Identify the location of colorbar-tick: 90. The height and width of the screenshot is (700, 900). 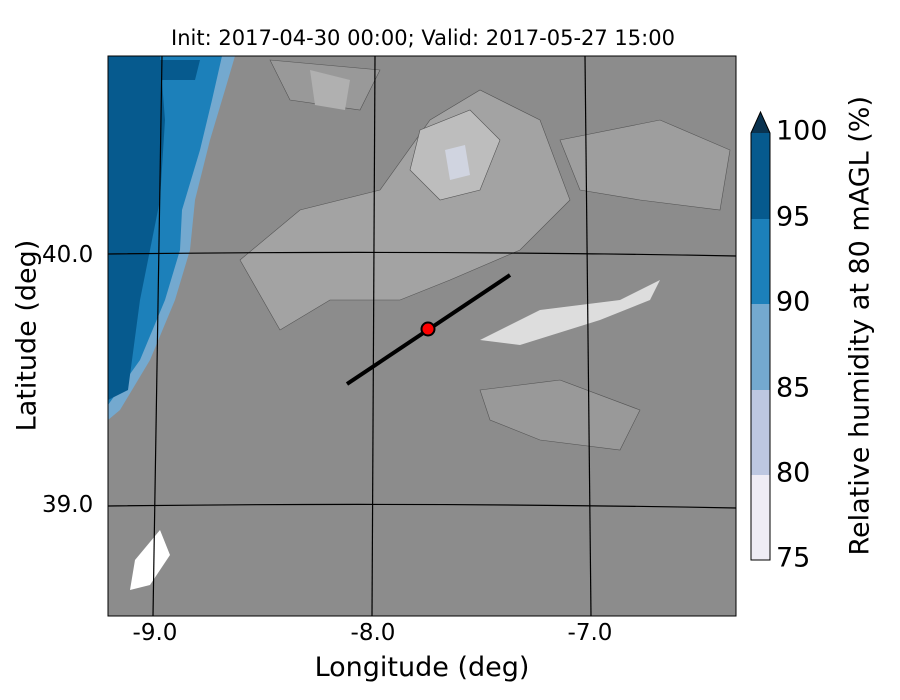
(793, 302).